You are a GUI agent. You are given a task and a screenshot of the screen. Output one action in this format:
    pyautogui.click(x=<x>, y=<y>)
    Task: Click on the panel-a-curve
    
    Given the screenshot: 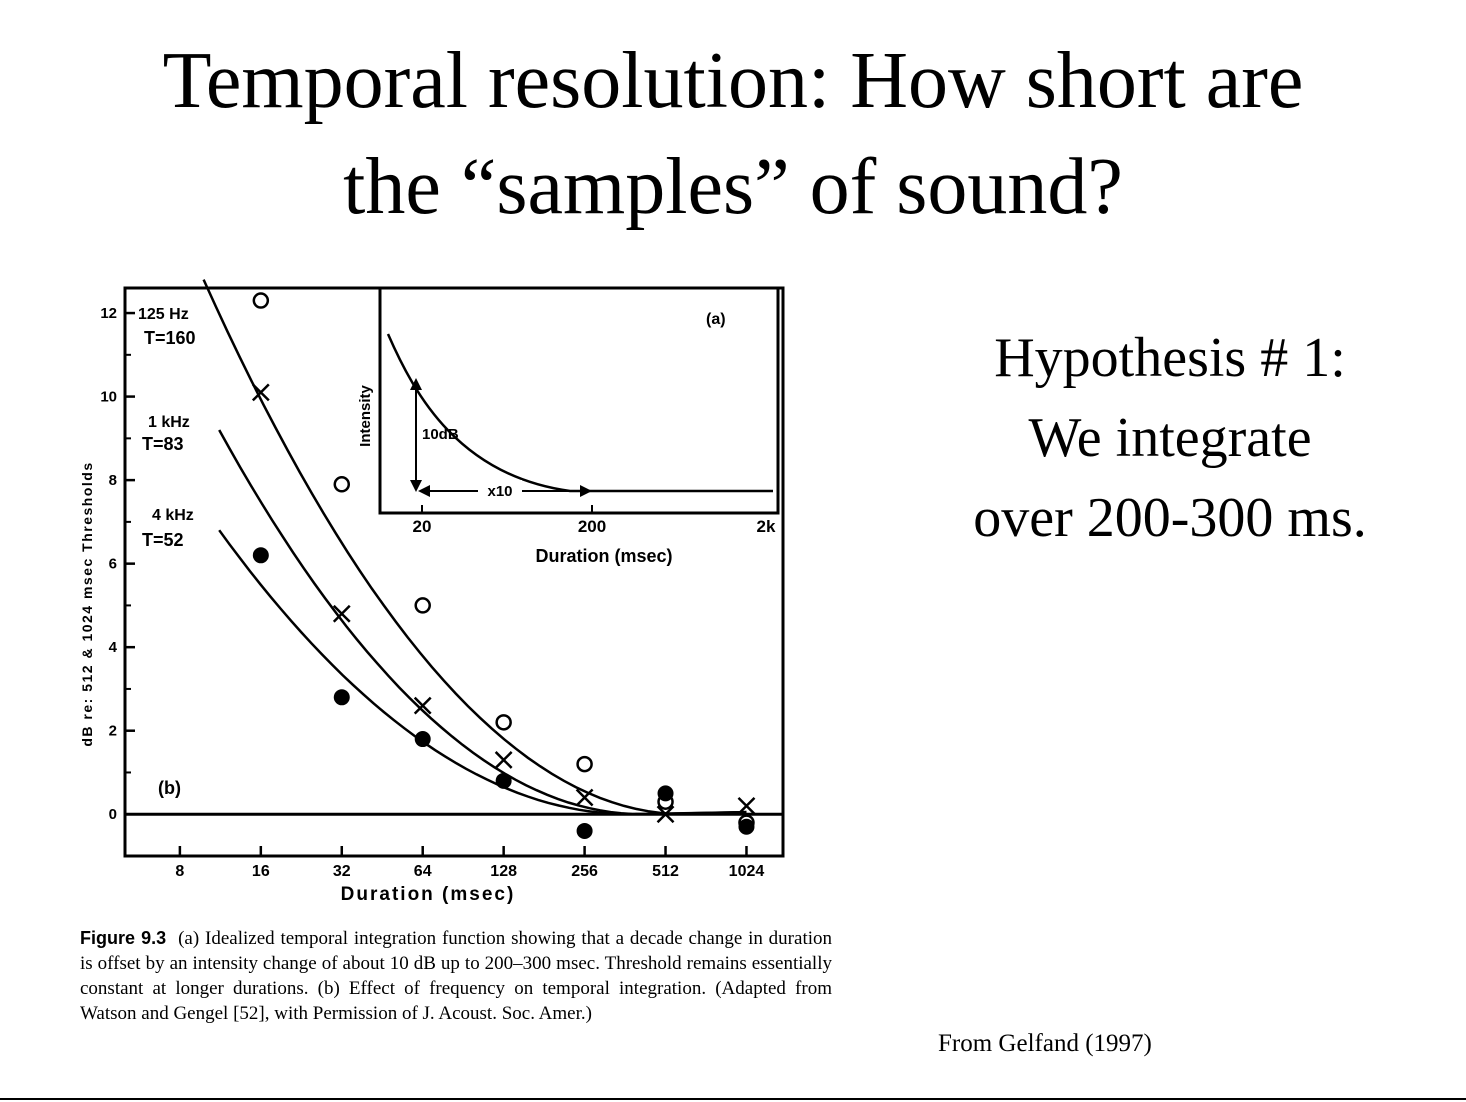 What is the action you would take?
    pyautogui.click(x=579, y=413)
    